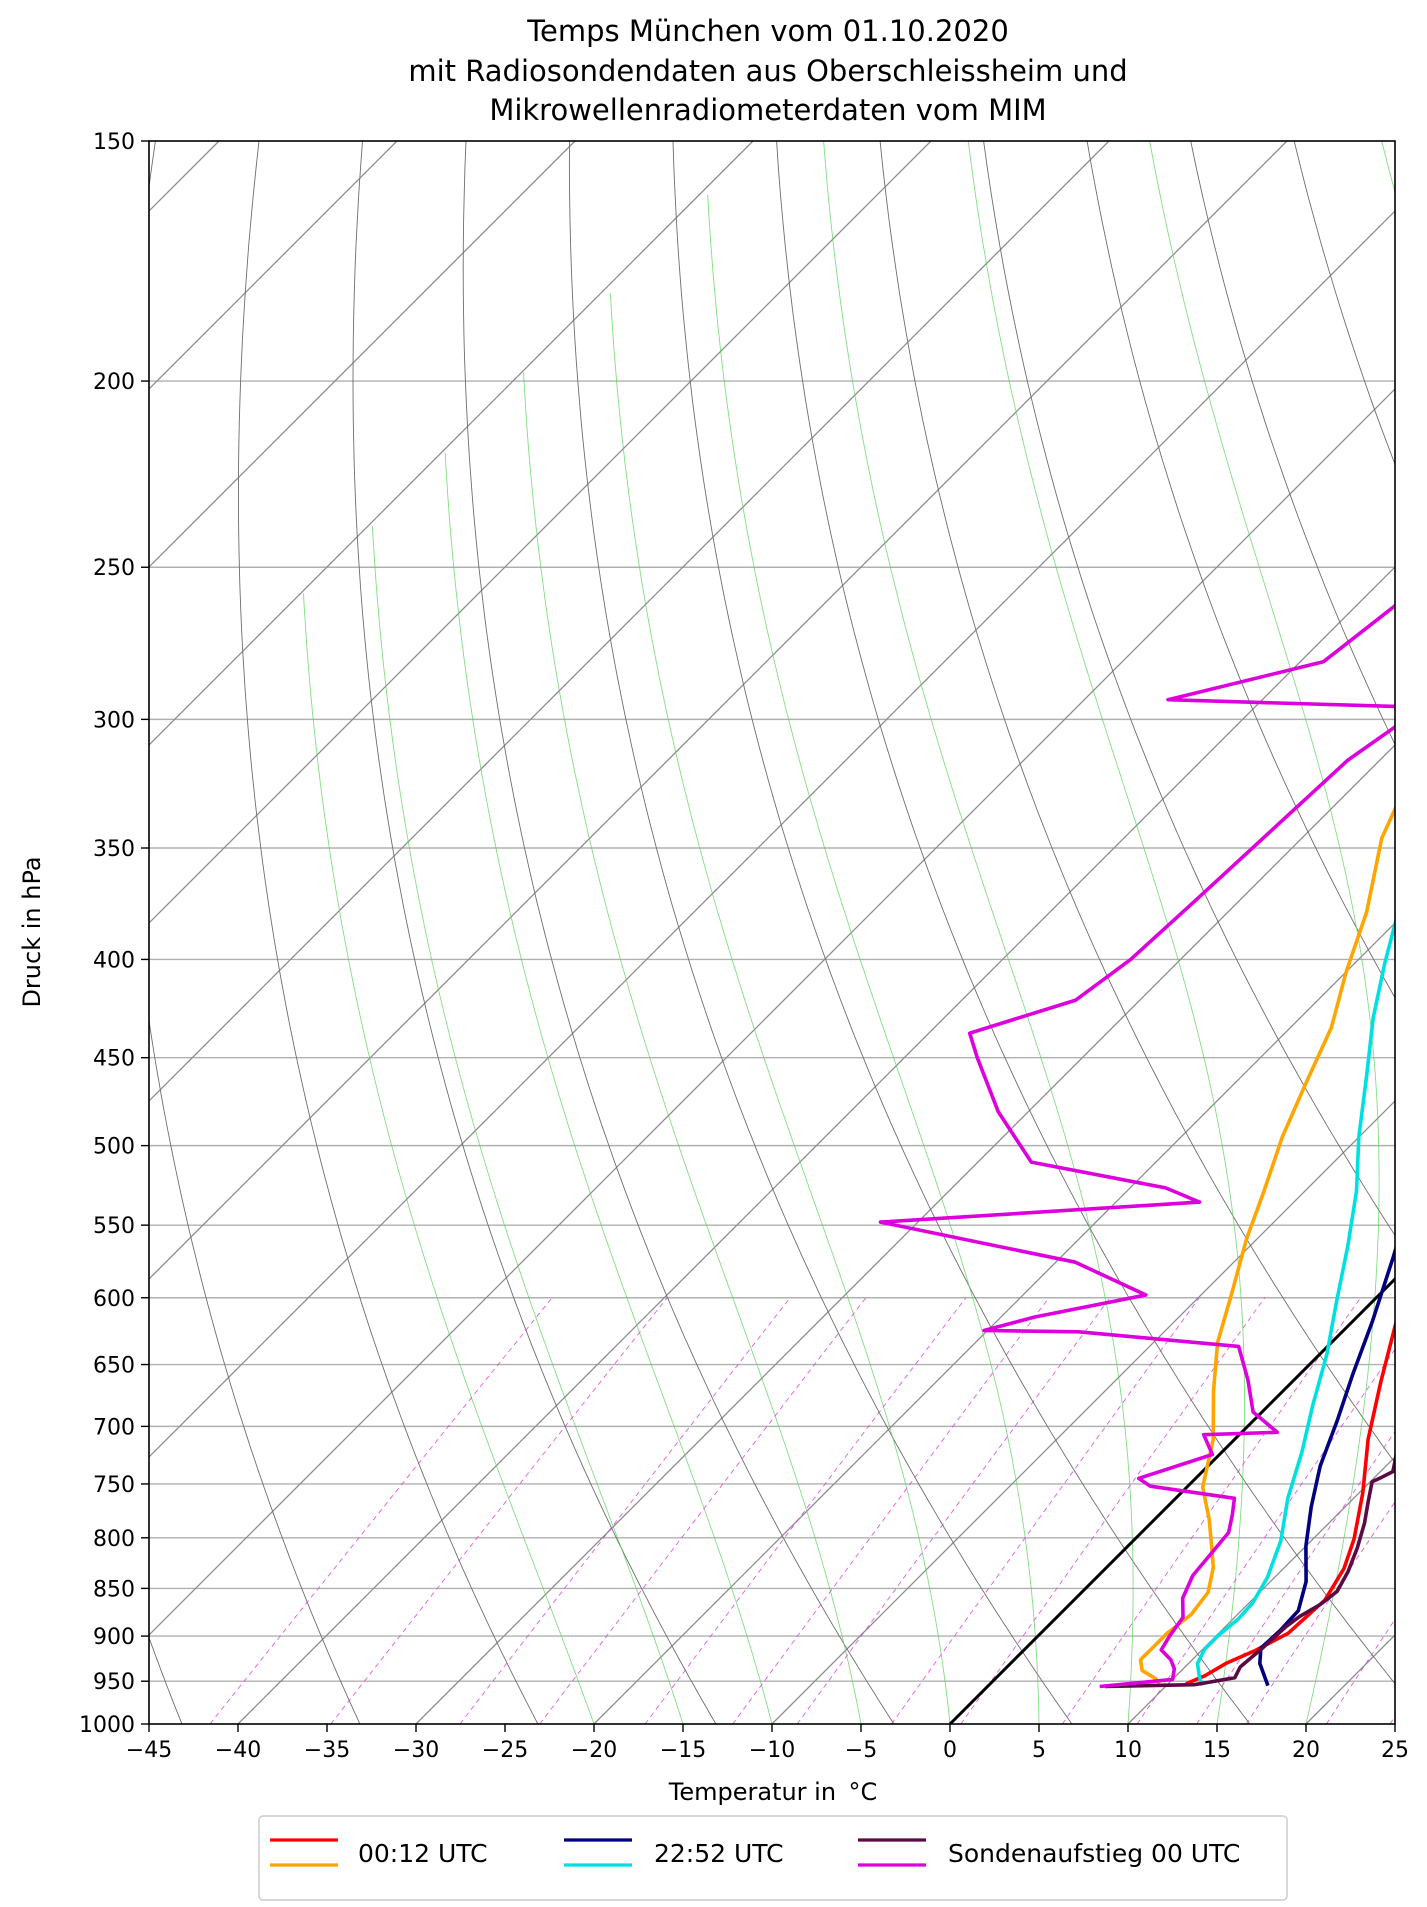 The height and width of the screenshot is (1907, 1427). I want to click on legend-box, so click(773, 1858).